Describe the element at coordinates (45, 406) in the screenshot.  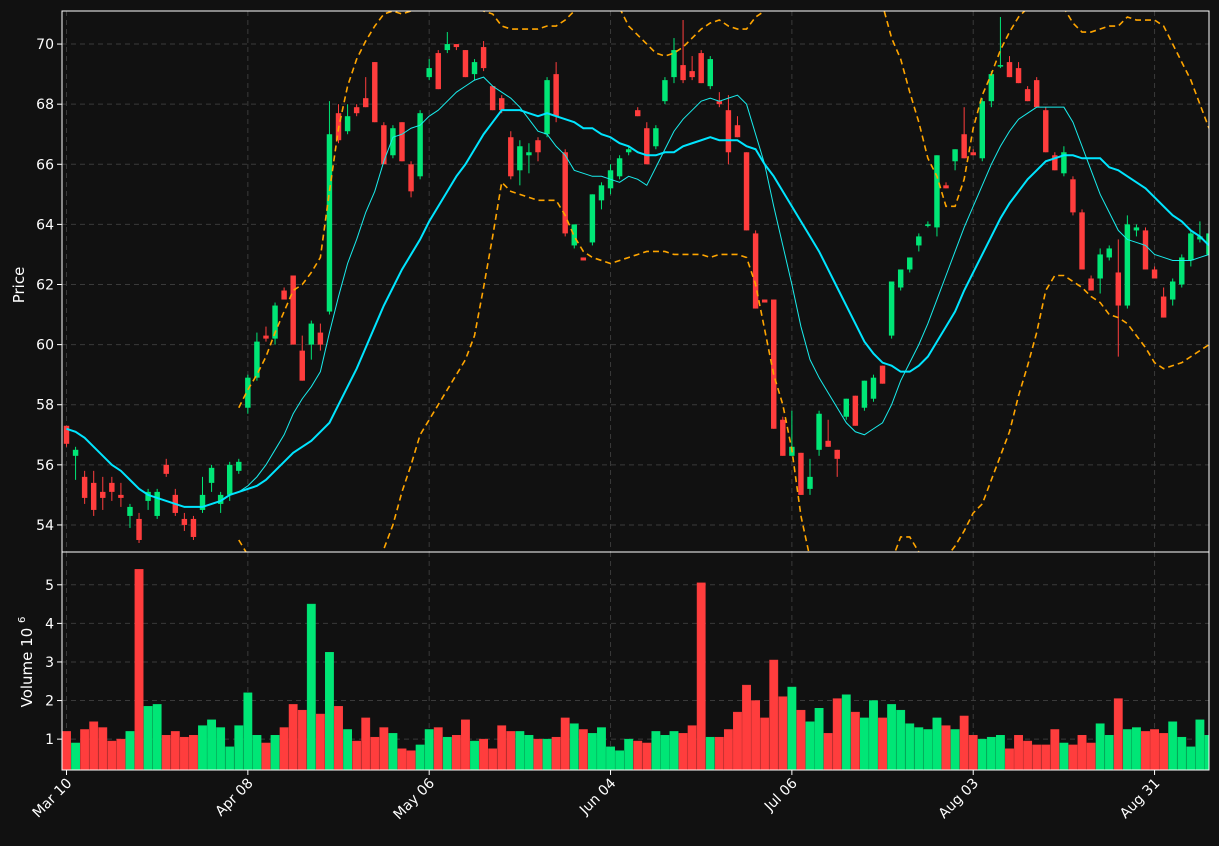
I see `price-tick-label: 58` at that location.